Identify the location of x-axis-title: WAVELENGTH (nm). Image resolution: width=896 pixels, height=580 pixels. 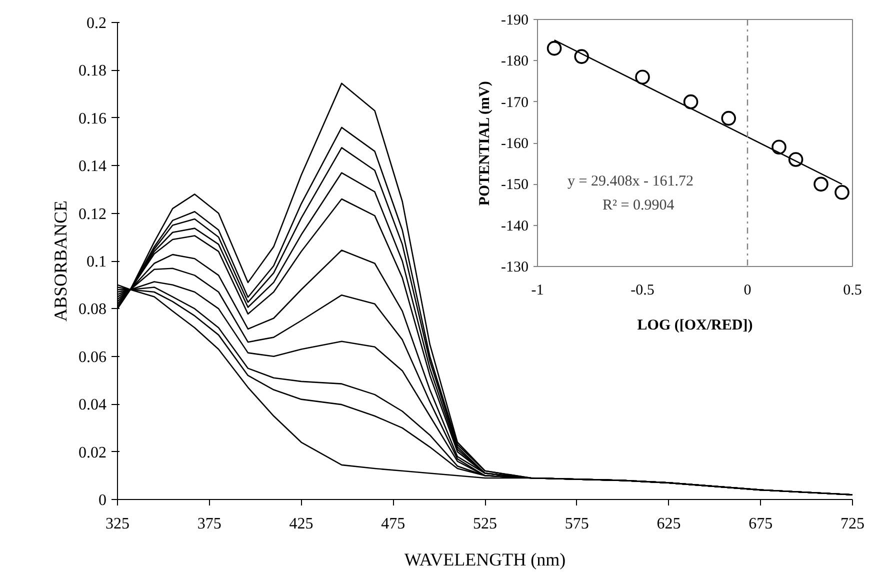
(485, 560).